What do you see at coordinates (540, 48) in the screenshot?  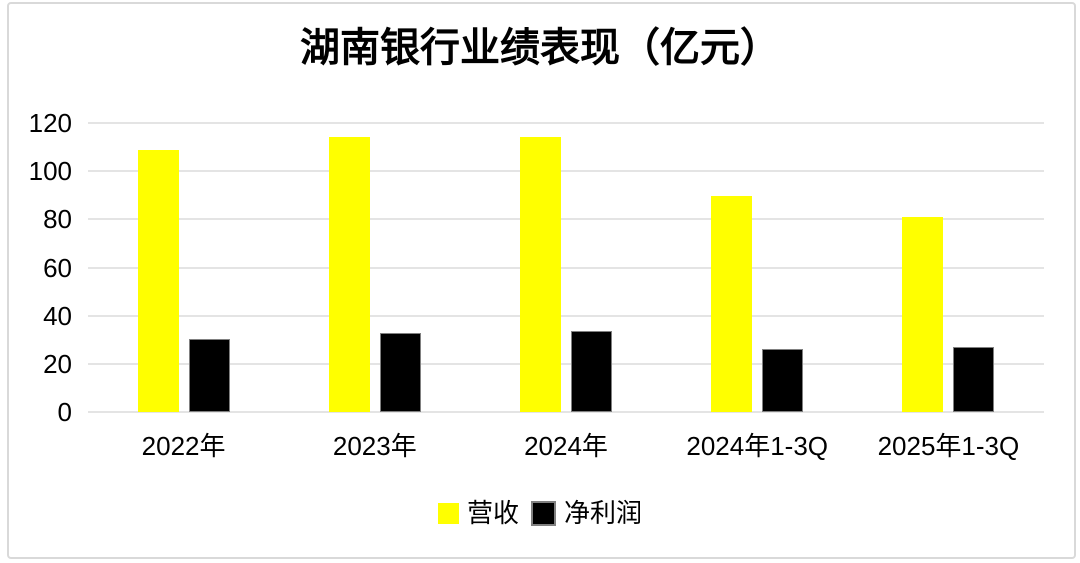 I see `chart-title: 湖南银行业绩表现（亿元）` at bounding box center [540, 48].